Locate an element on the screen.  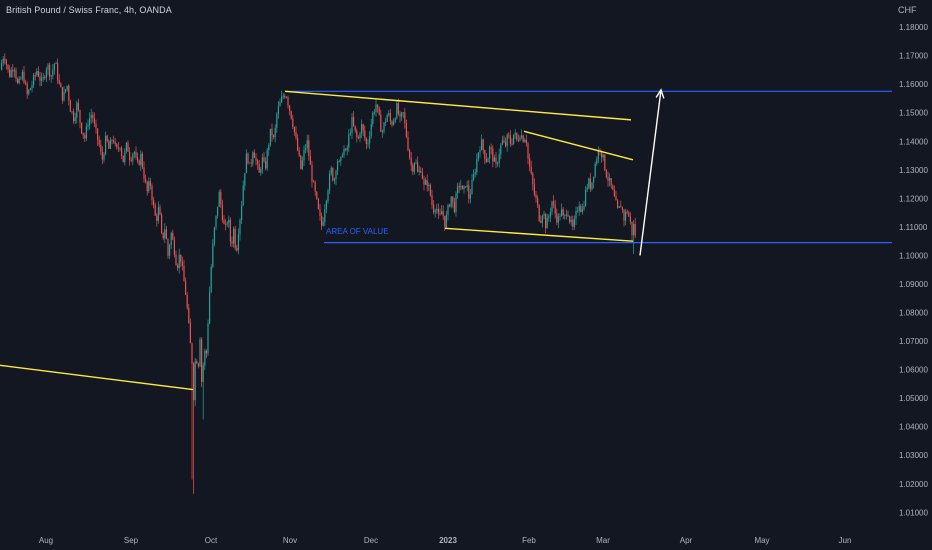
lower-channel-trendline is located at coordinates (539, 234).